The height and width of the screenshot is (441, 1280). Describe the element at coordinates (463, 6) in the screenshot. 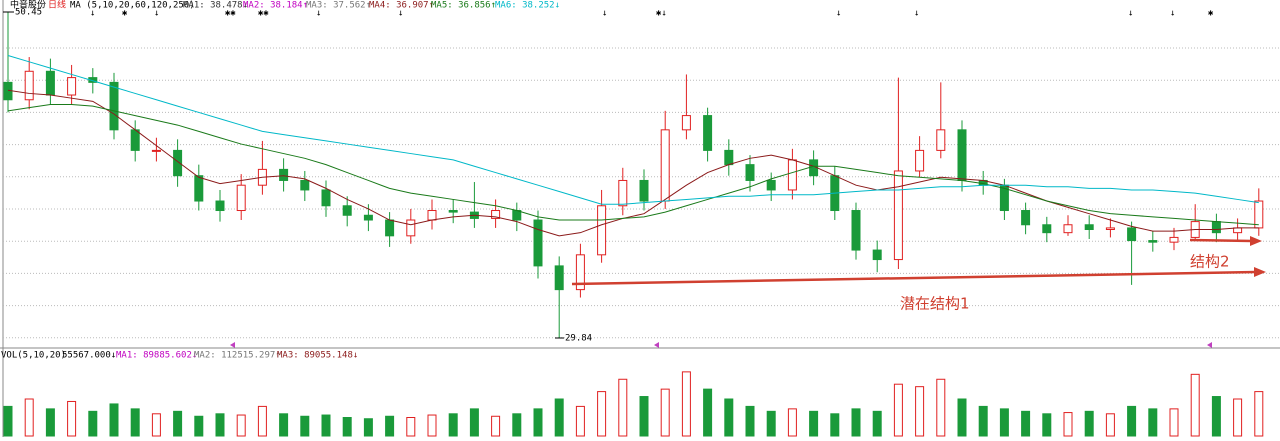

I see `ma-legend: MA5: 36.856↑` at that location.